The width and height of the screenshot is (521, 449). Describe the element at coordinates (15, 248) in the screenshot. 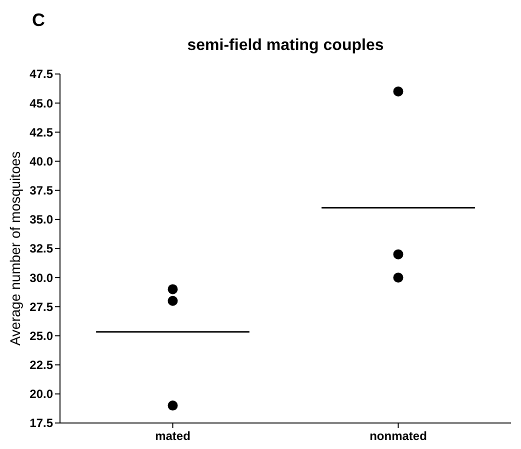

I see `y-axis-title: Average number of mosquitoes` at that location.